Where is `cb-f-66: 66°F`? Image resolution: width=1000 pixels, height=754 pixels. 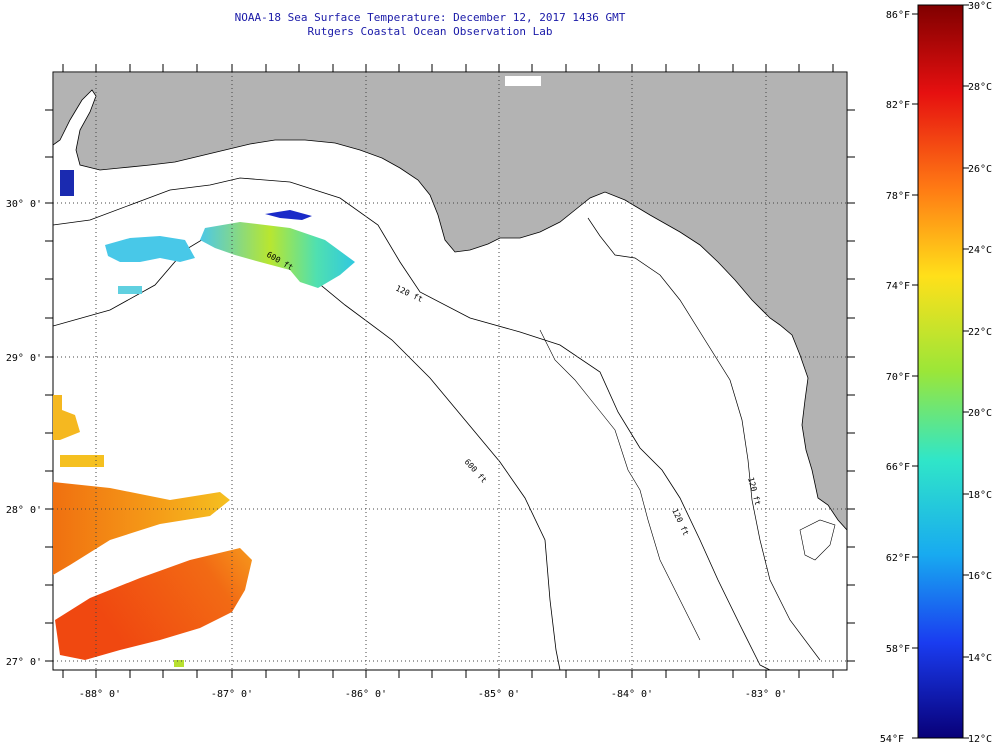
cb-f-66: 66°F is located at coordinates (898, 467).